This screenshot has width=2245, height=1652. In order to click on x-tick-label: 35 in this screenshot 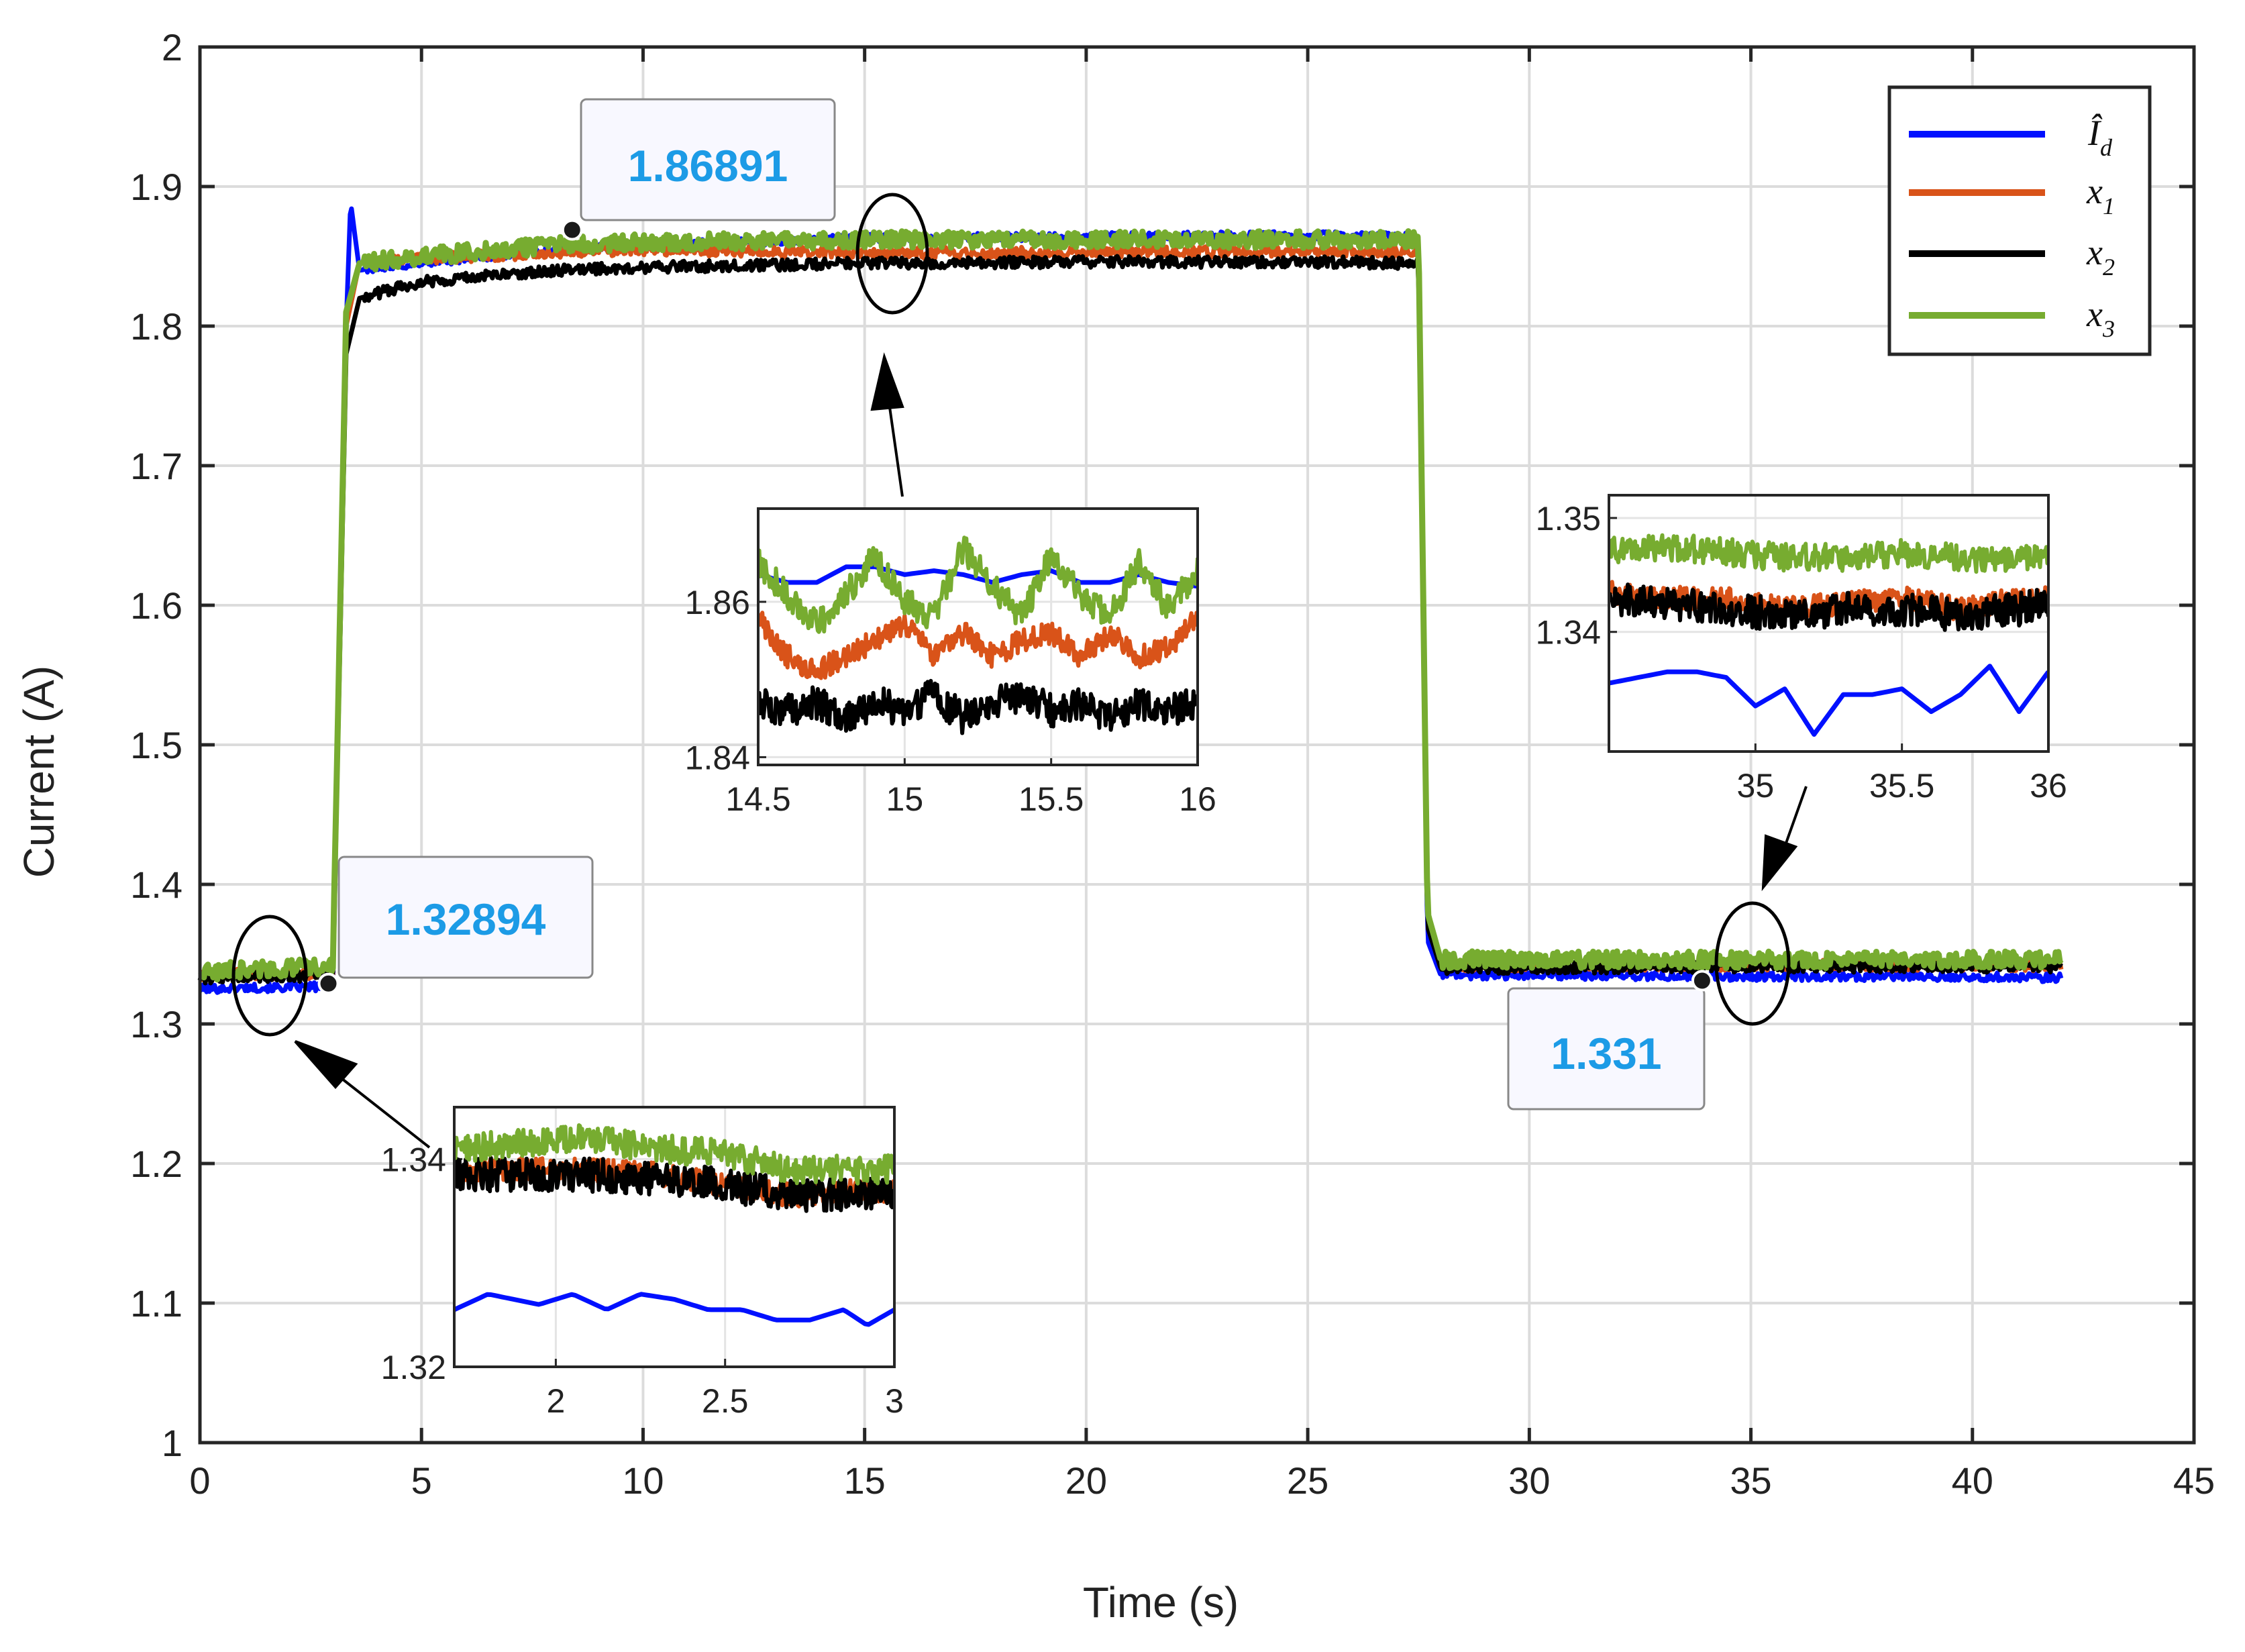, I will do `click(1751, 1480)`.